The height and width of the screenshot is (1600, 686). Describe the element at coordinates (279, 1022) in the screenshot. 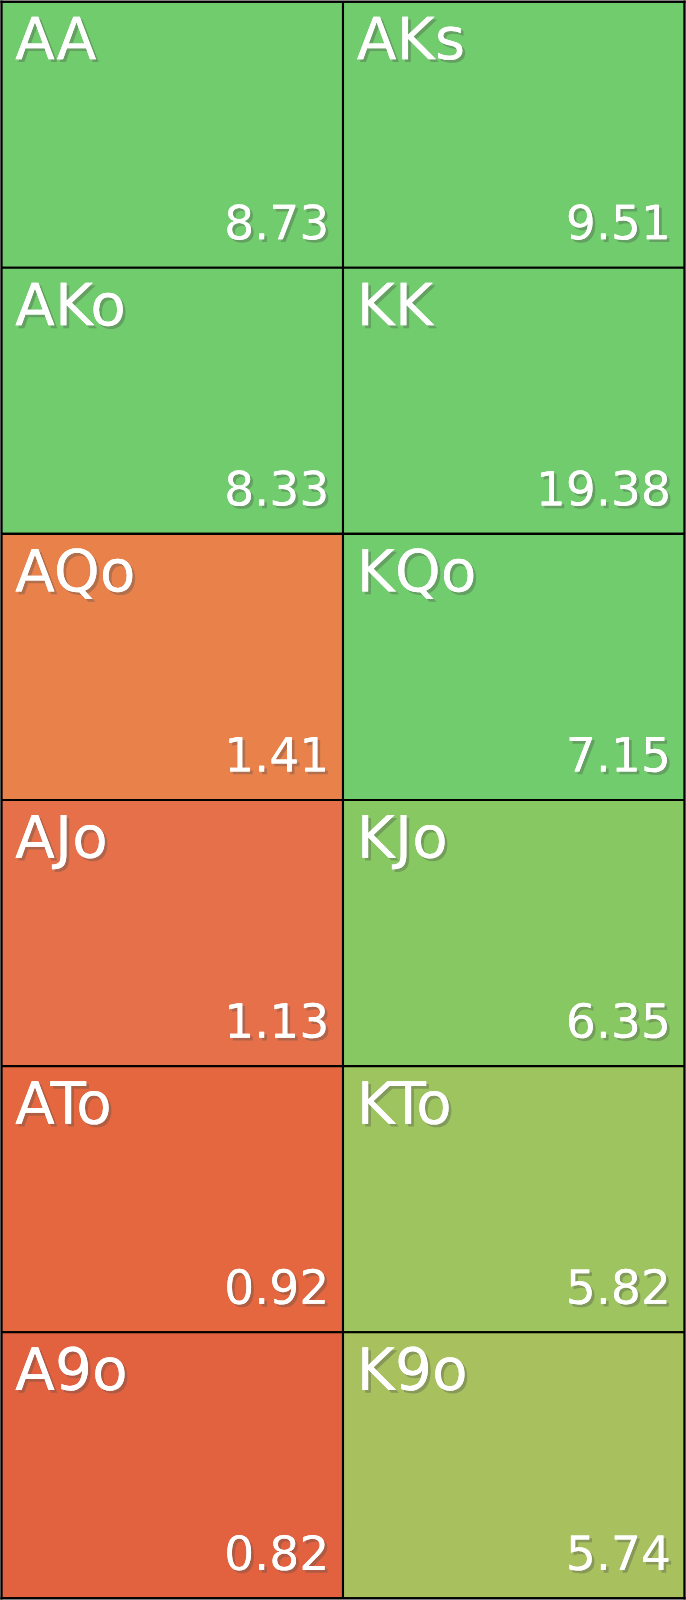

I see `data-label: 1.13` at that location.